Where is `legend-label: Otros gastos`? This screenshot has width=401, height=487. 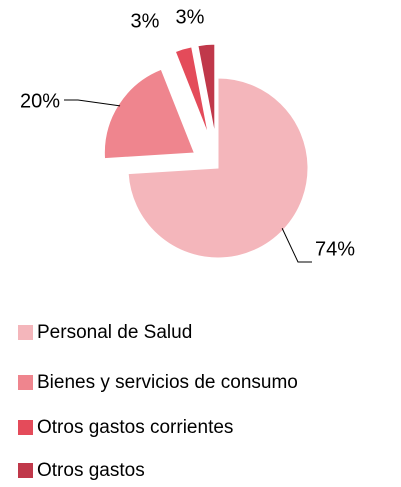
legend-label: Otros gastos is located at coordinates (91, 470).